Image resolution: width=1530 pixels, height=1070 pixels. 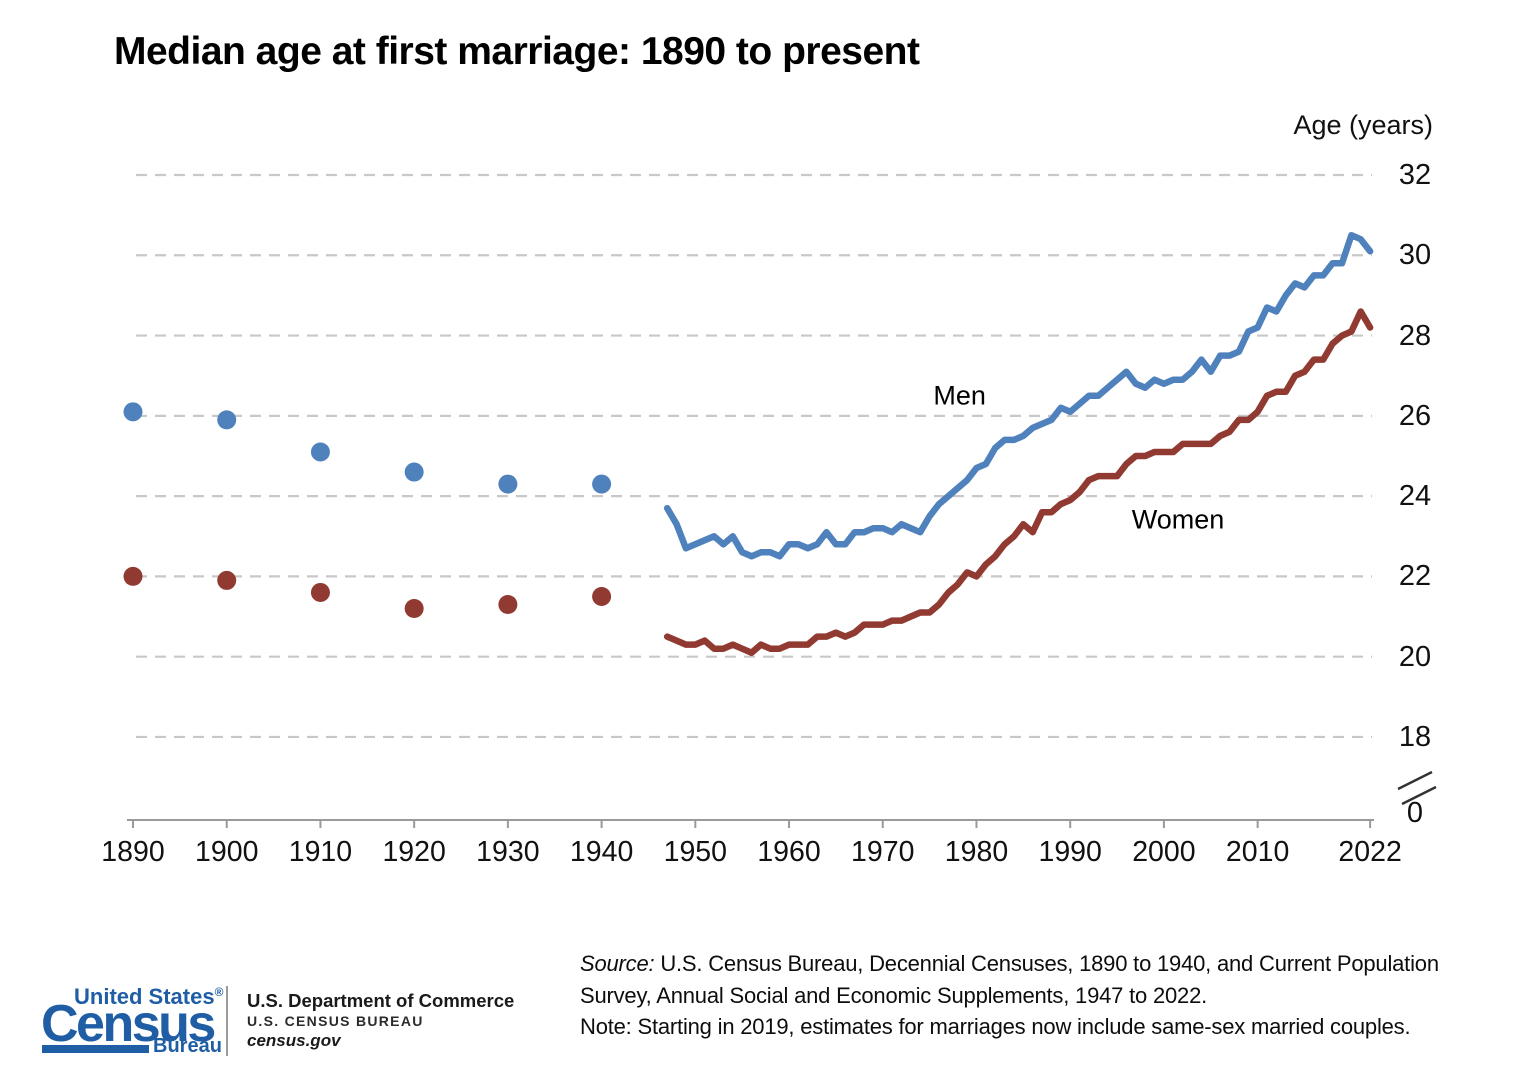 What do you see at coordinates (187, 1046) in the screenshot?
I see `logo-bureau: Bureau` at bounding box center [187, 1046].